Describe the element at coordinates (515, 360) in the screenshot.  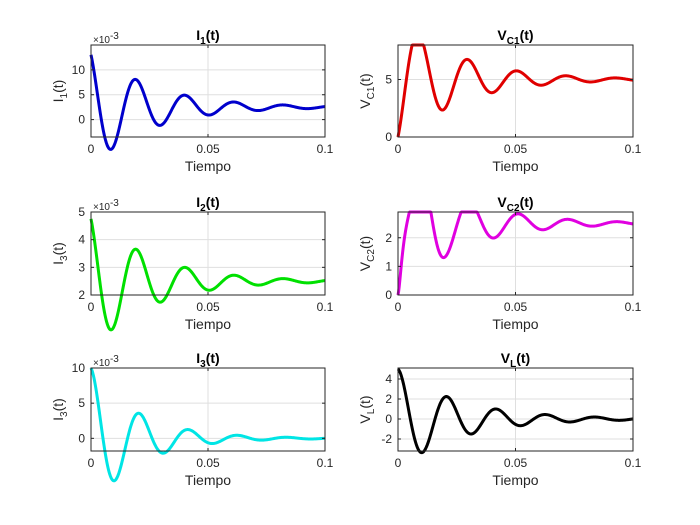
I see `subplot-title: VL(t)` at that location.